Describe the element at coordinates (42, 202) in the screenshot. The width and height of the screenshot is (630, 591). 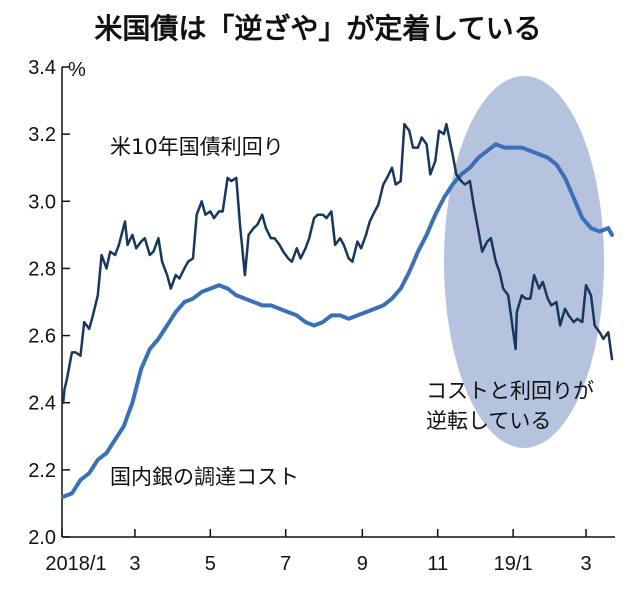
I see `y-tick-label: 3.0` at that location.